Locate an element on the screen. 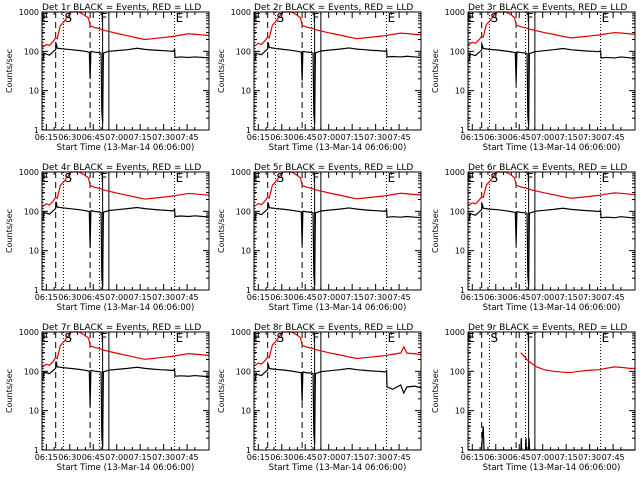 This screenshot has width=640, height=484. panel-title: Det 1r BLACK = Events, RED = LLD is located at coordinates (121, 8).